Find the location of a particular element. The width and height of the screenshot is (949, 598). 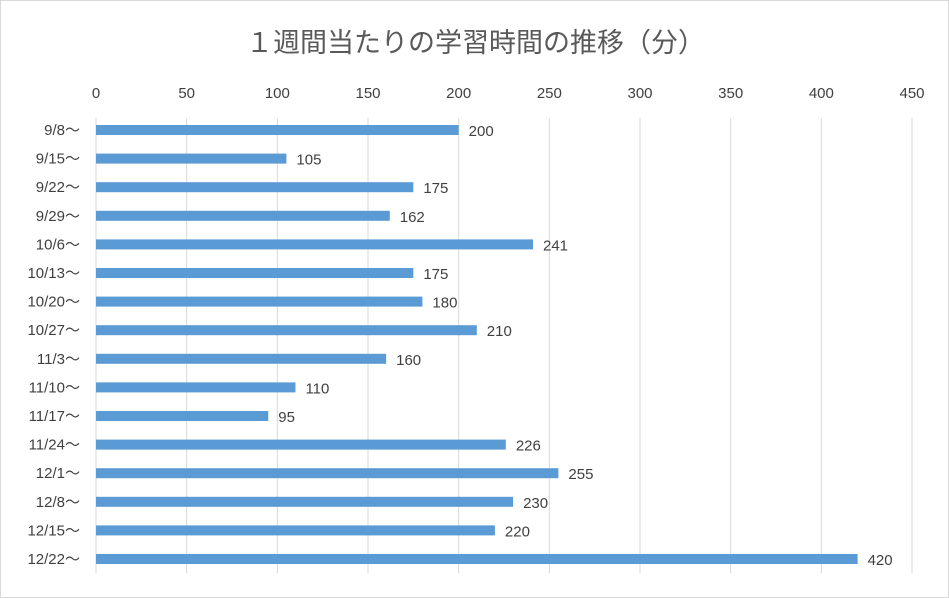

data-label: 110 is located at coordinates (317, 388).